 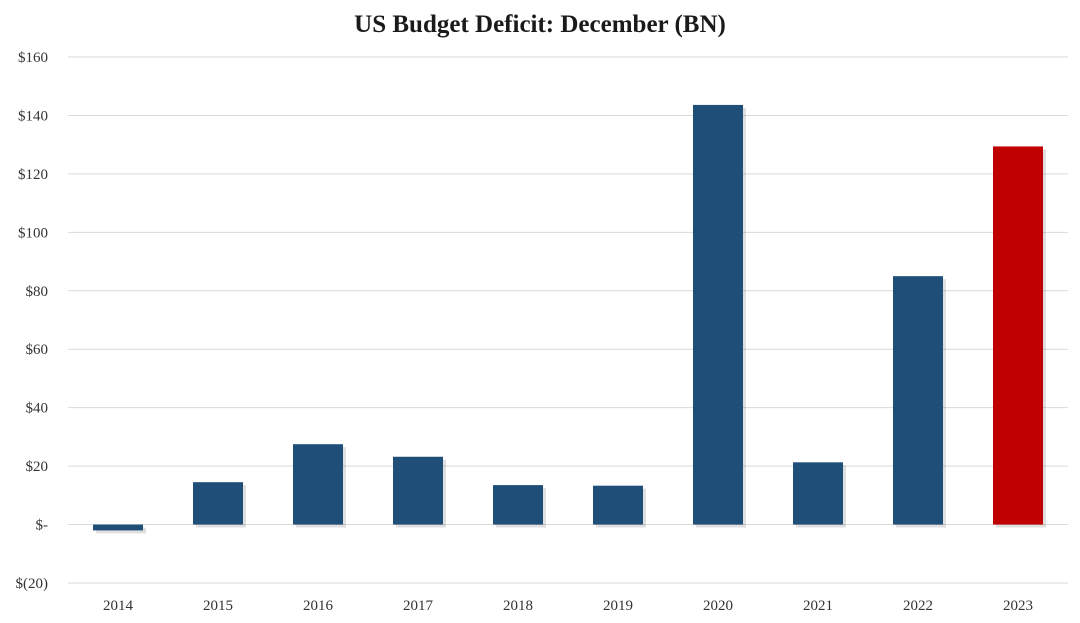 I want to click on y-tick-label: $20, so click(x=37, y=467).